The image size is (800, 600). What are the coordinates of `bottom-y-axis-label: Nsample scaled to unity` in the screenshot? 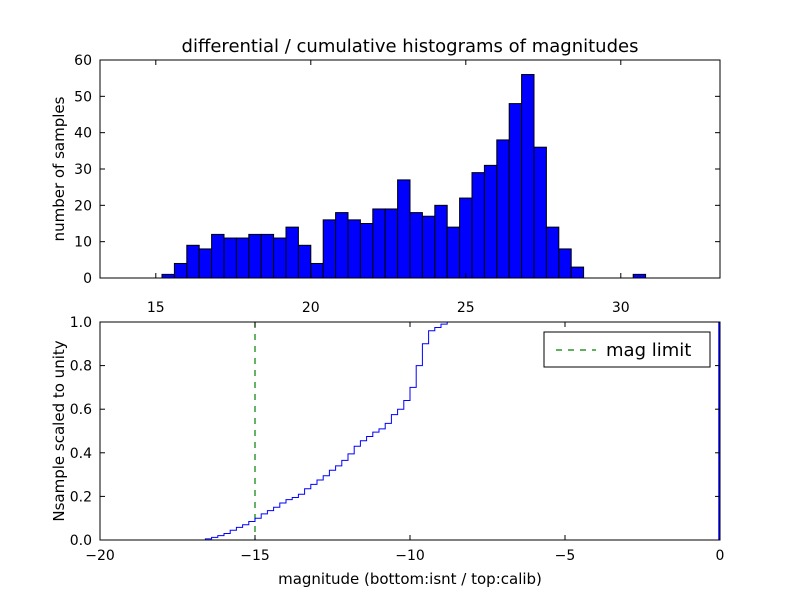 It's located at (59, 430).